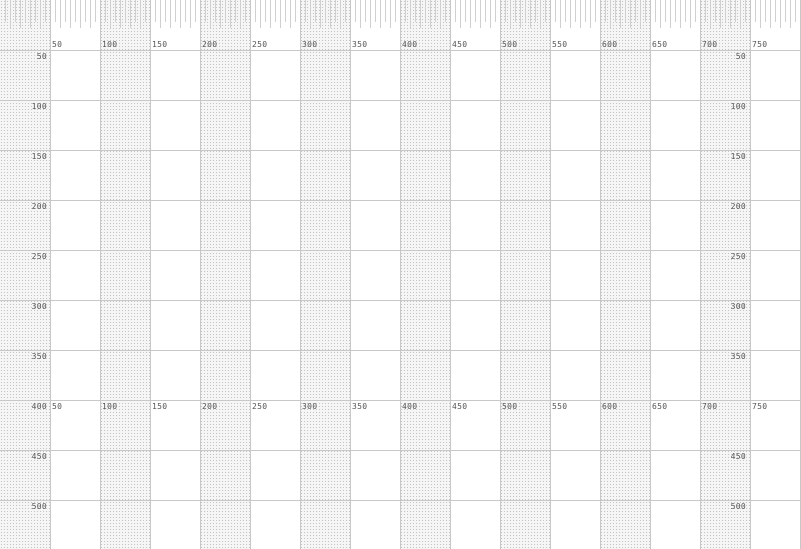 The width and height of the screenshot is (801, 549). Describe the element at coordinates (740, 56) in the screenshot. I see `ruler-label: 50` at that location.